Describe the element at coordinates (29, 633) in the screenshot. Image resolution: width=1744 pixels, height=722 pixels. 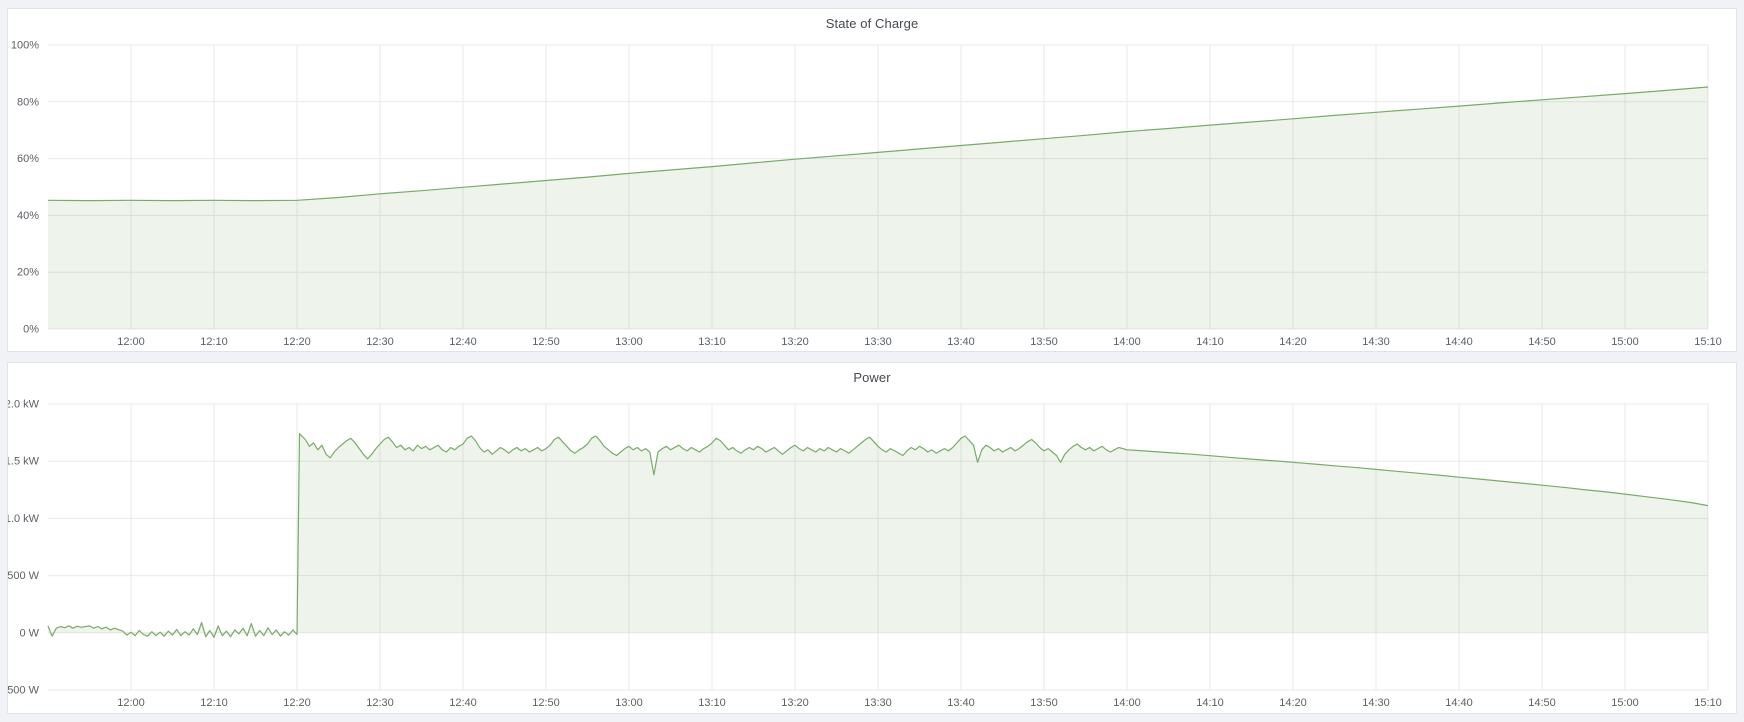
I see `svg-text: 0 W` at that location.